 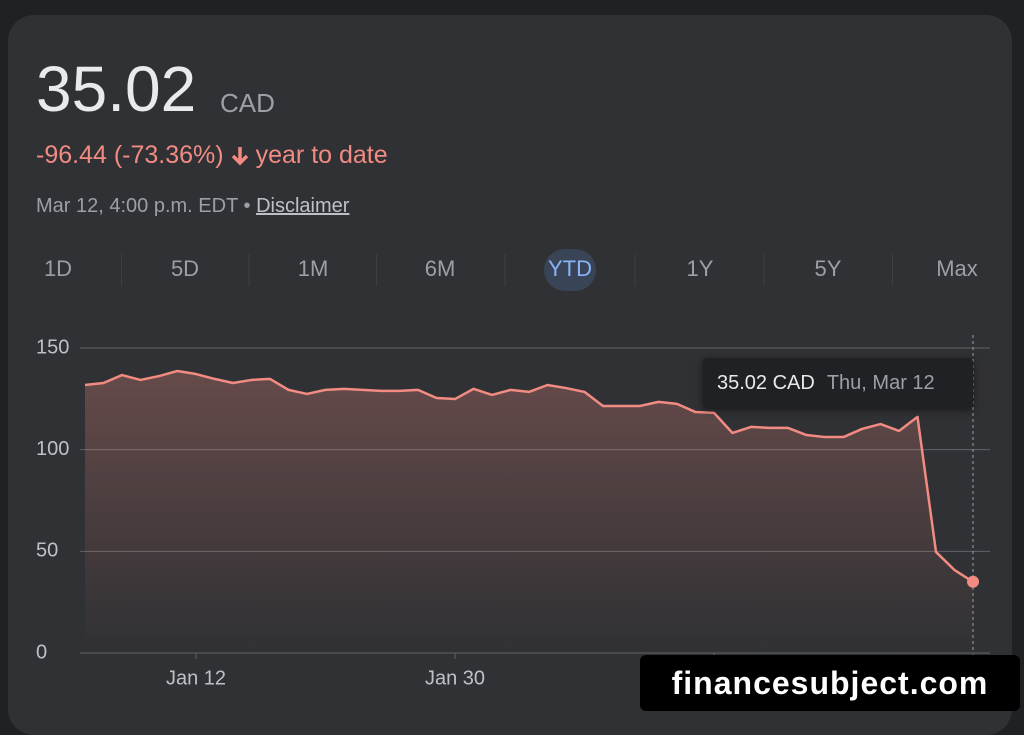 I want to click on change-row: -96.44 (-73.36%) year to date, so click(x=212, y=155).